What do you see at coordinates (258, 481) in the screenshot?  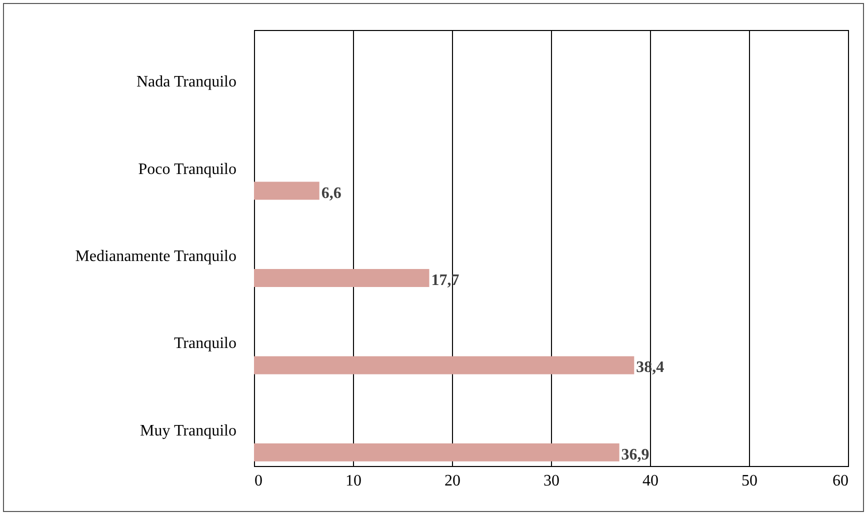 I see `x-tick-label: 0` at bounding box center [258, 481].